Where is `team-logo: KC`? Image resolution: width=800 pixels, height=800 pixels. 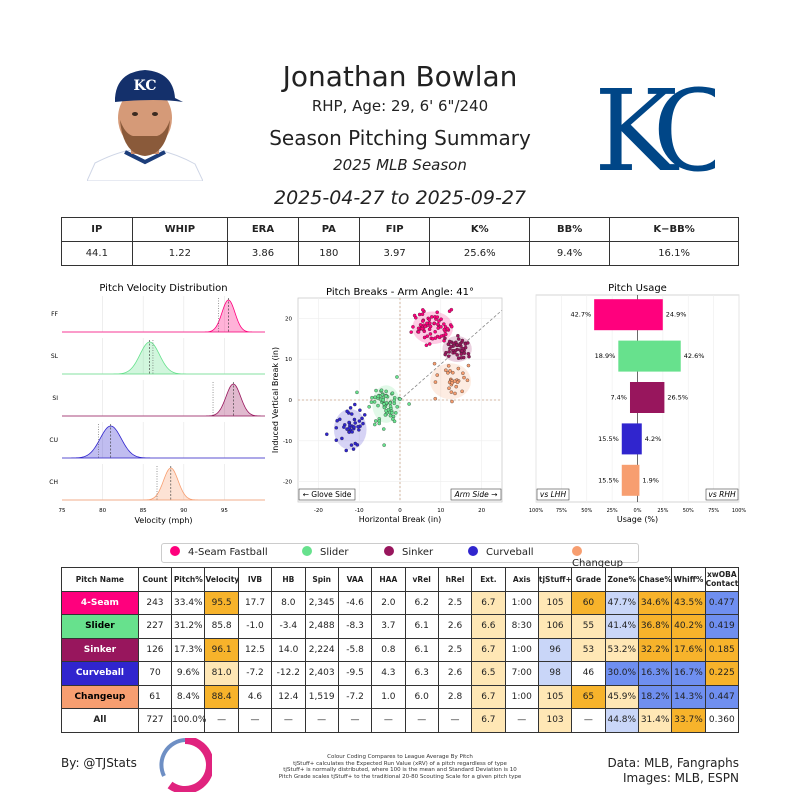
team-logo: KC is located at coordinates (674, 128).